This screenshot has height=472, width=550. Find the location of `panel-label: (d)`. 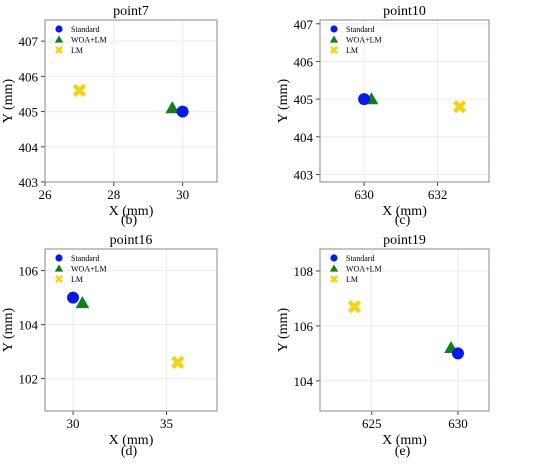

panel-label: (d) is located at coordinates (129, 451).